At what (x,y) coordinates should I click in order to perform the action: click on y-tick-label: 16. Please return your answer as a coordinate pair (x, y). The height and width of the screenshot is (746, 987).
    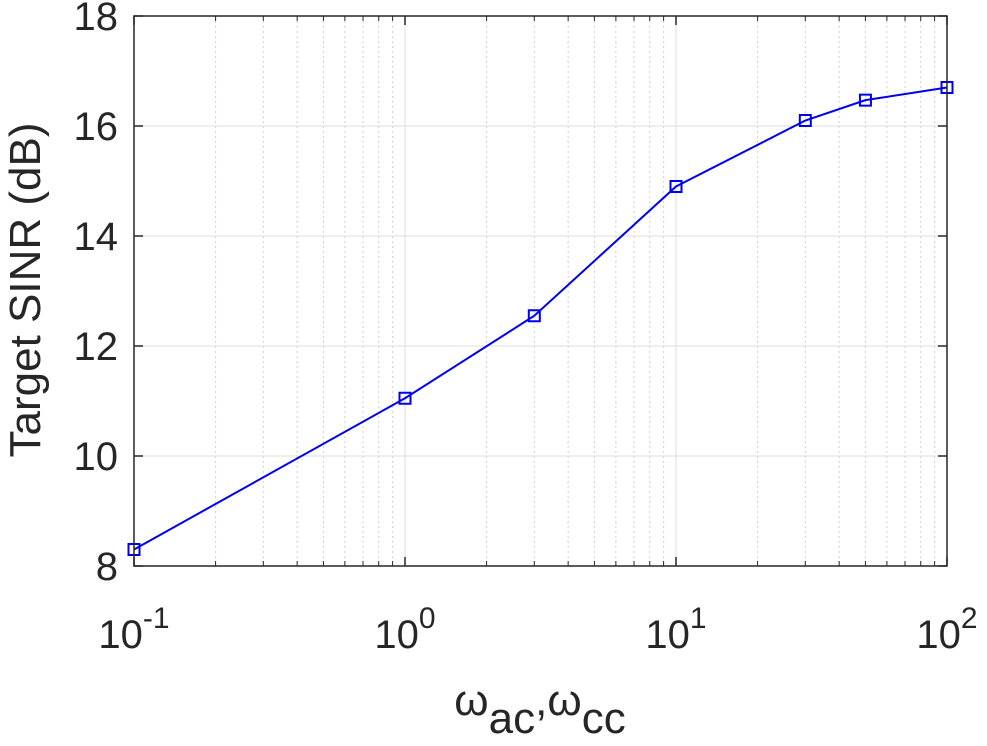
    Looking at the image, I should click on (96, 127).